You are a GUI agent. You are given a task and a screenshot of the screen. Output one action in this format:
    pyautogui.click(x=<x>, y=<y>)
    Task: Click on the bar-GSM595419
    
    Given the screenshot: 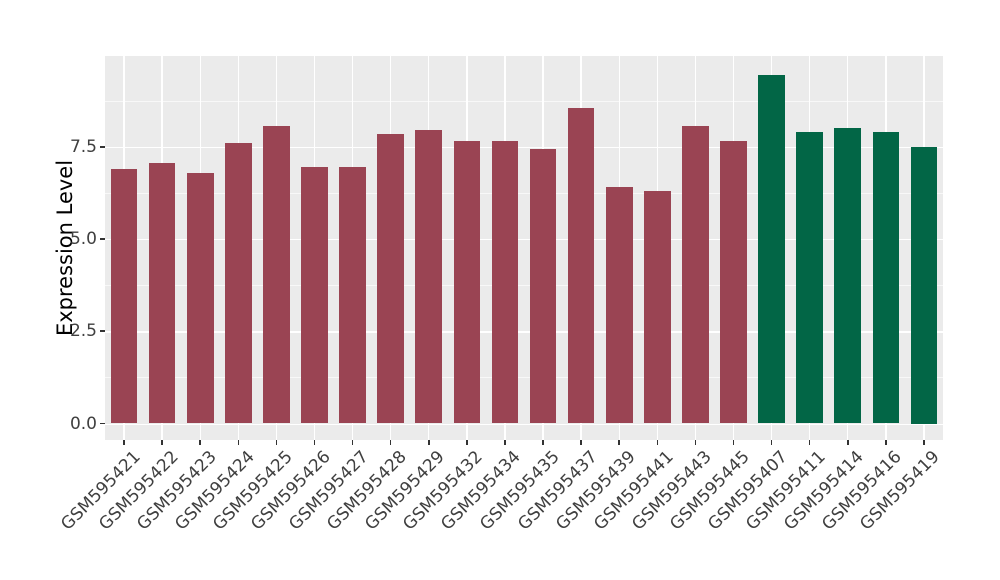 What is the action you would take?
    pyautogui.click(x=924, y=285)
    